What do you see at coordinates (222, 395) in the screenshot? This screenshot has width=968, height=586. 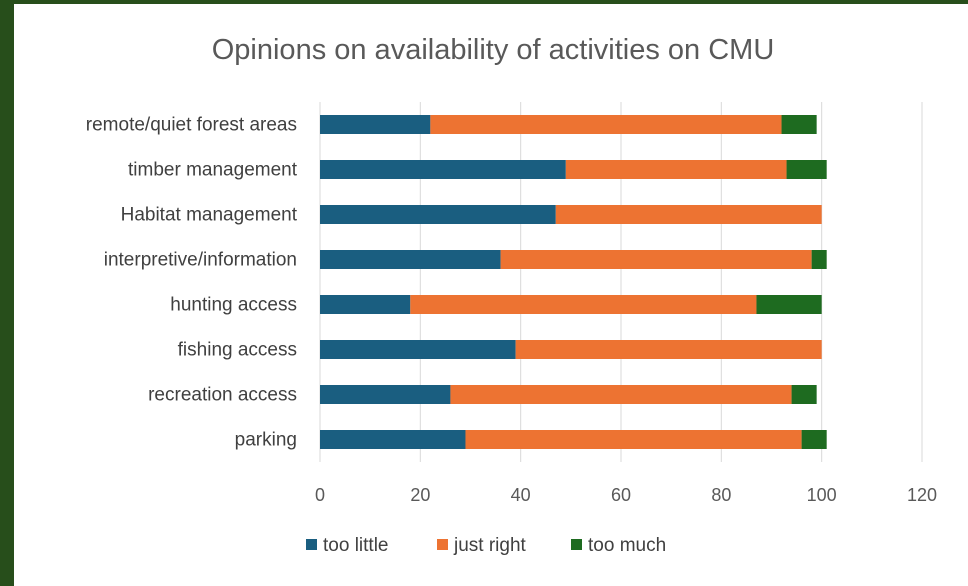 I see `category-label: recreation access` at bounding box center [222, 395].